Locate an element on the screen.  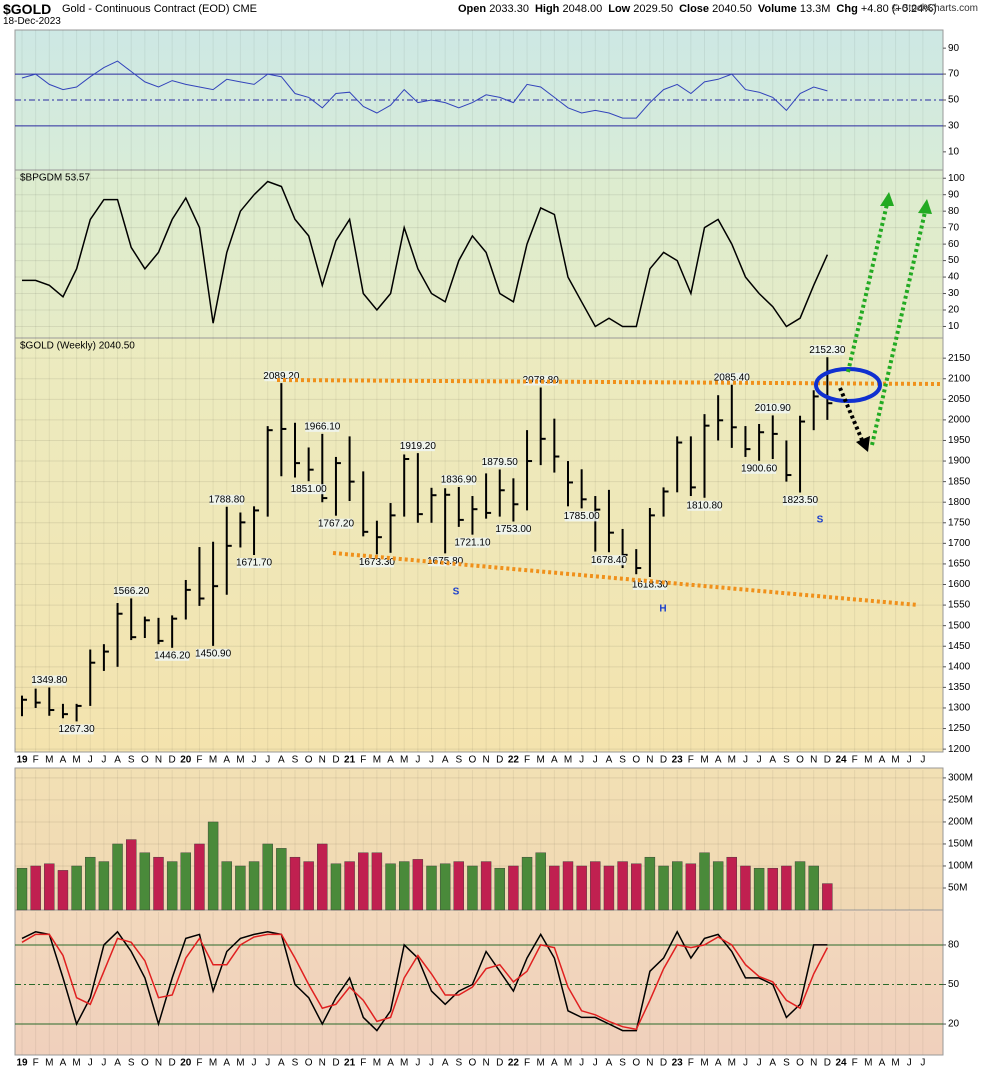
y-tick-label: 150M is located at coordinates (960, 844).